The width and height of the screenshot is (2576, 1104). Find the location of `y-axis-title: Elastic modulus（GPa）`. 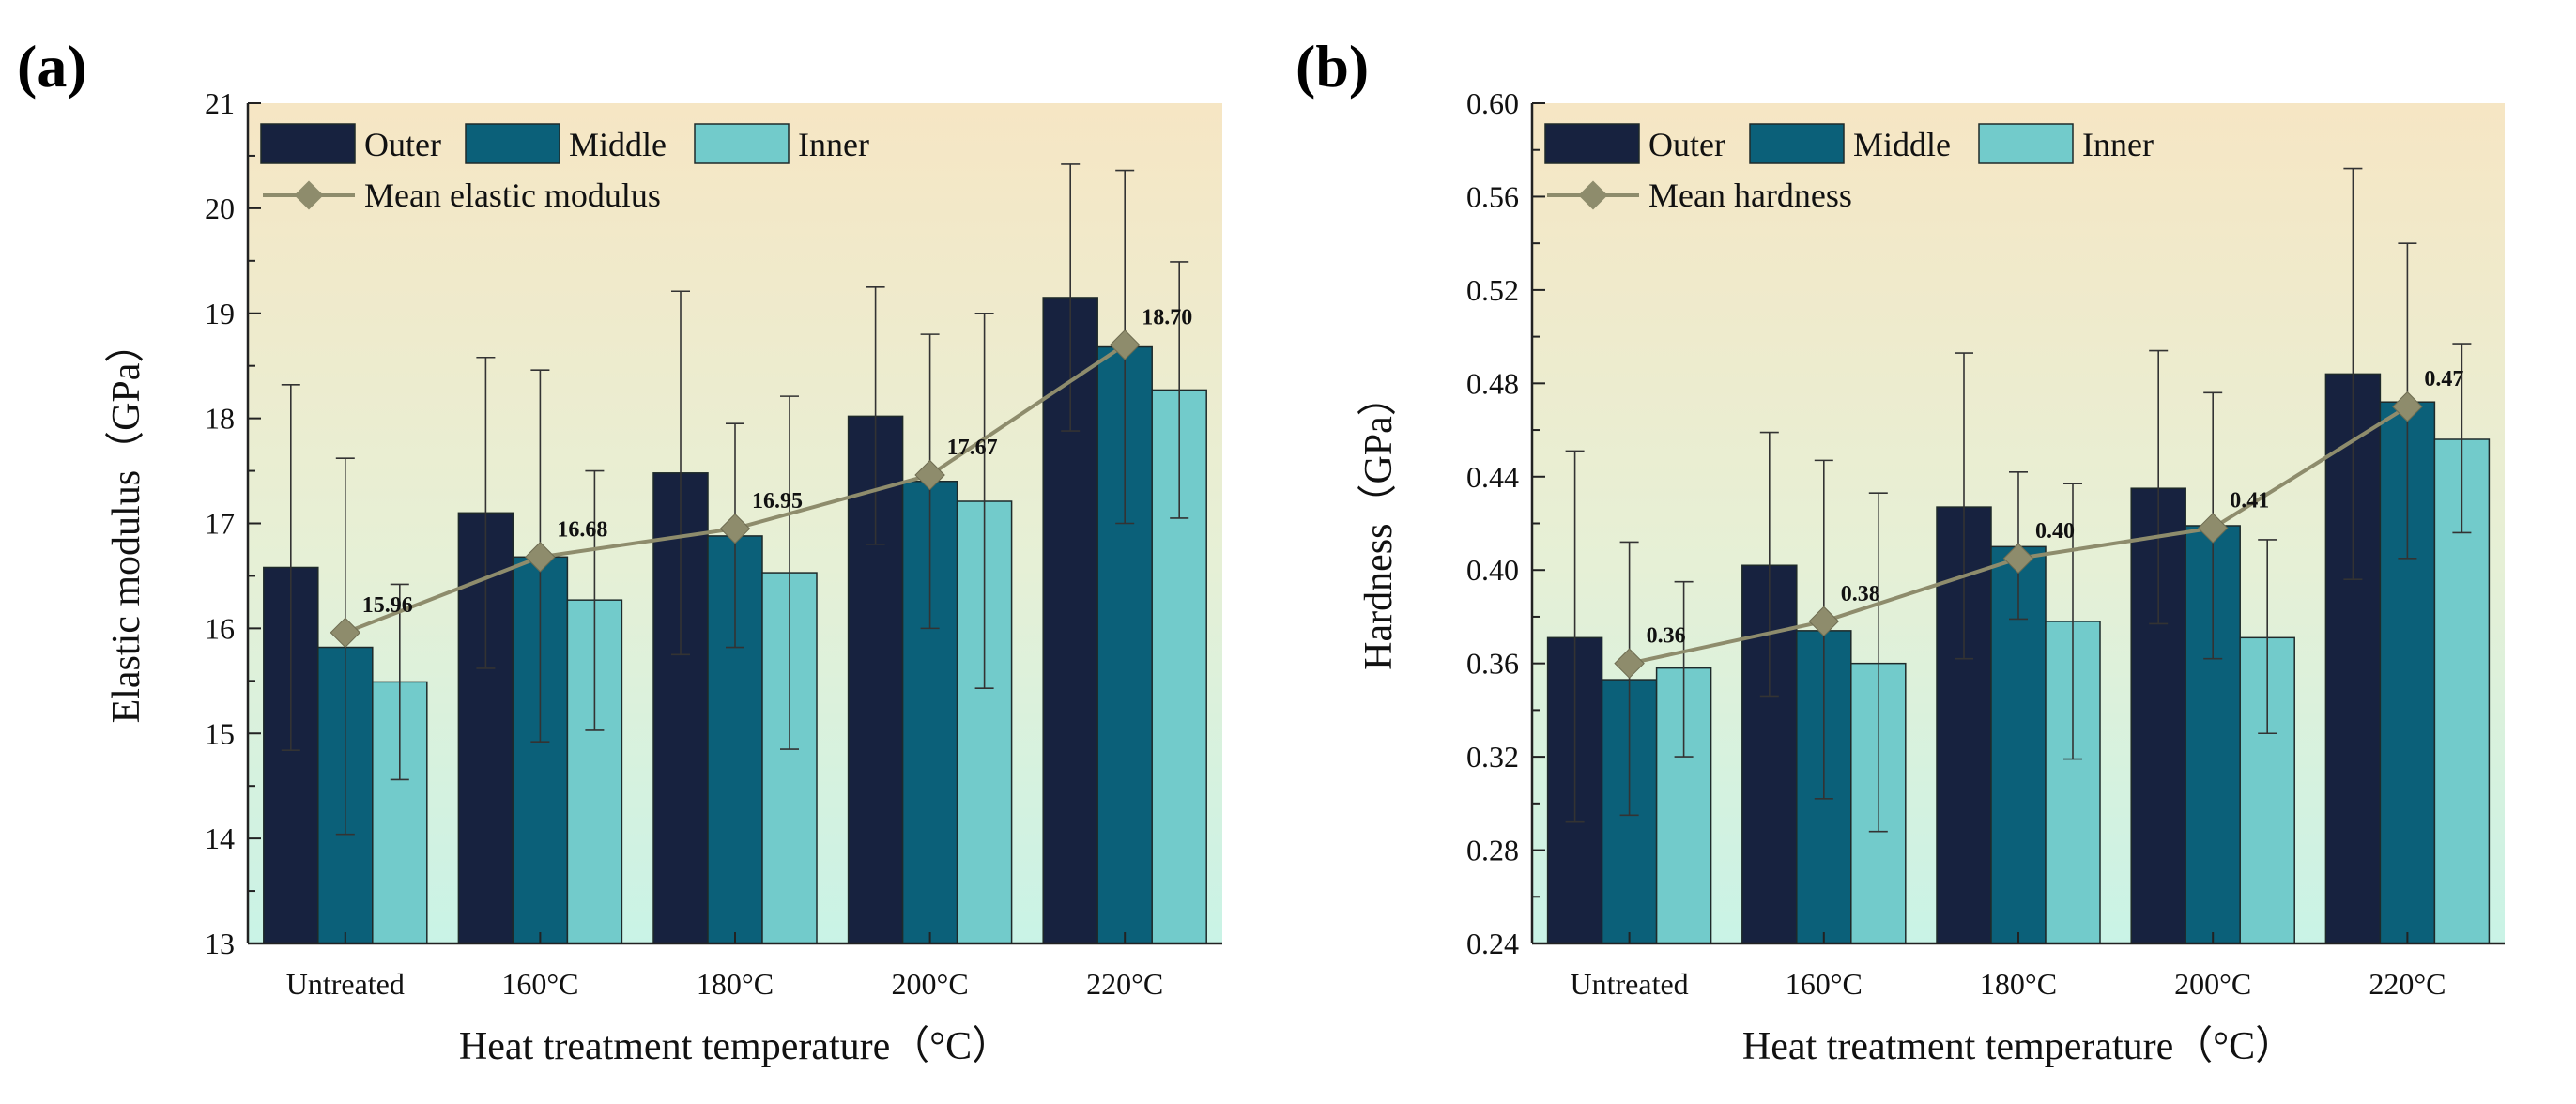

y-axis-title: Elastic modulus（GPa） is located at coordinates (126, 524).